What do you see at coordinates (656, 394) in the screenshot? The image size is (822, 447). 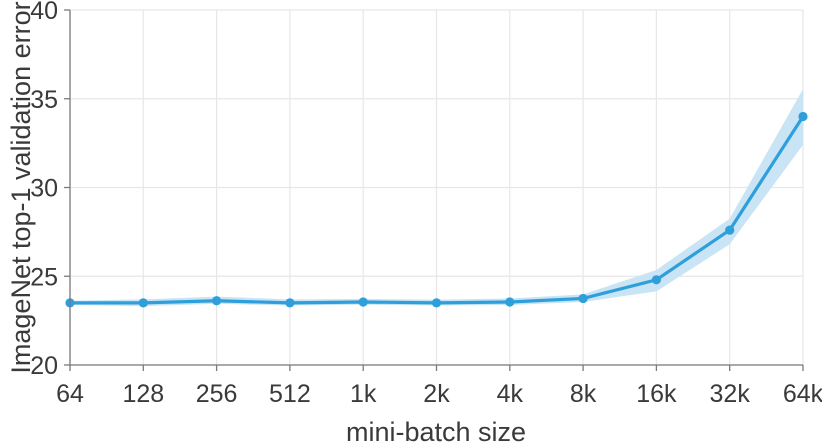 I see `x-tick-label: 16k` at bounding box center [656, 394].